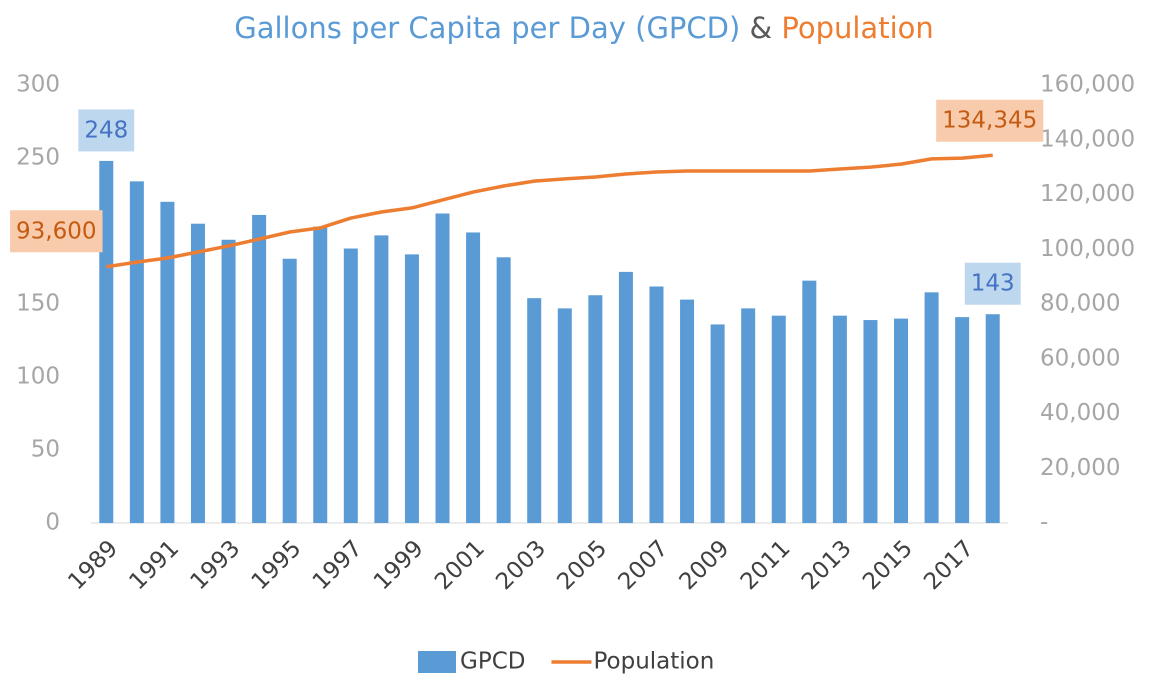  I want to click on data-label-text: 93,600, so click(56, 231).